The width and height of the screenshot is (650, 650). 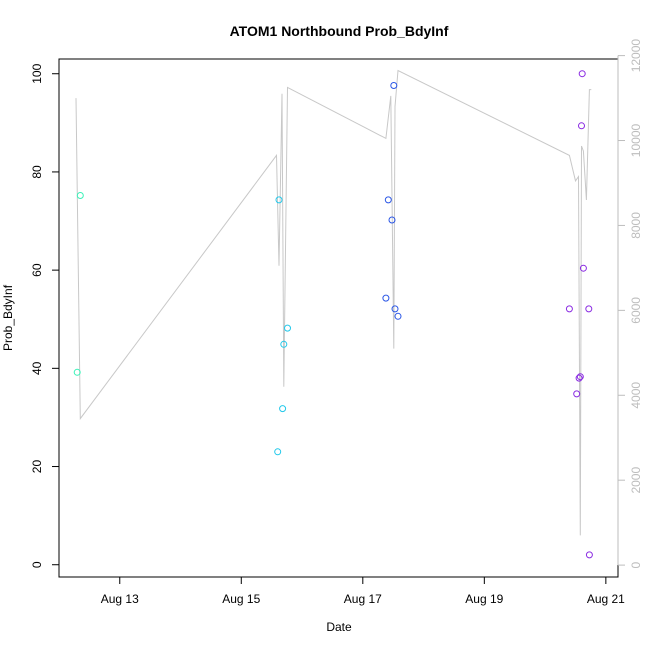 I want to click on x-tick-label: Aug 15, so click(x=241, y=599).